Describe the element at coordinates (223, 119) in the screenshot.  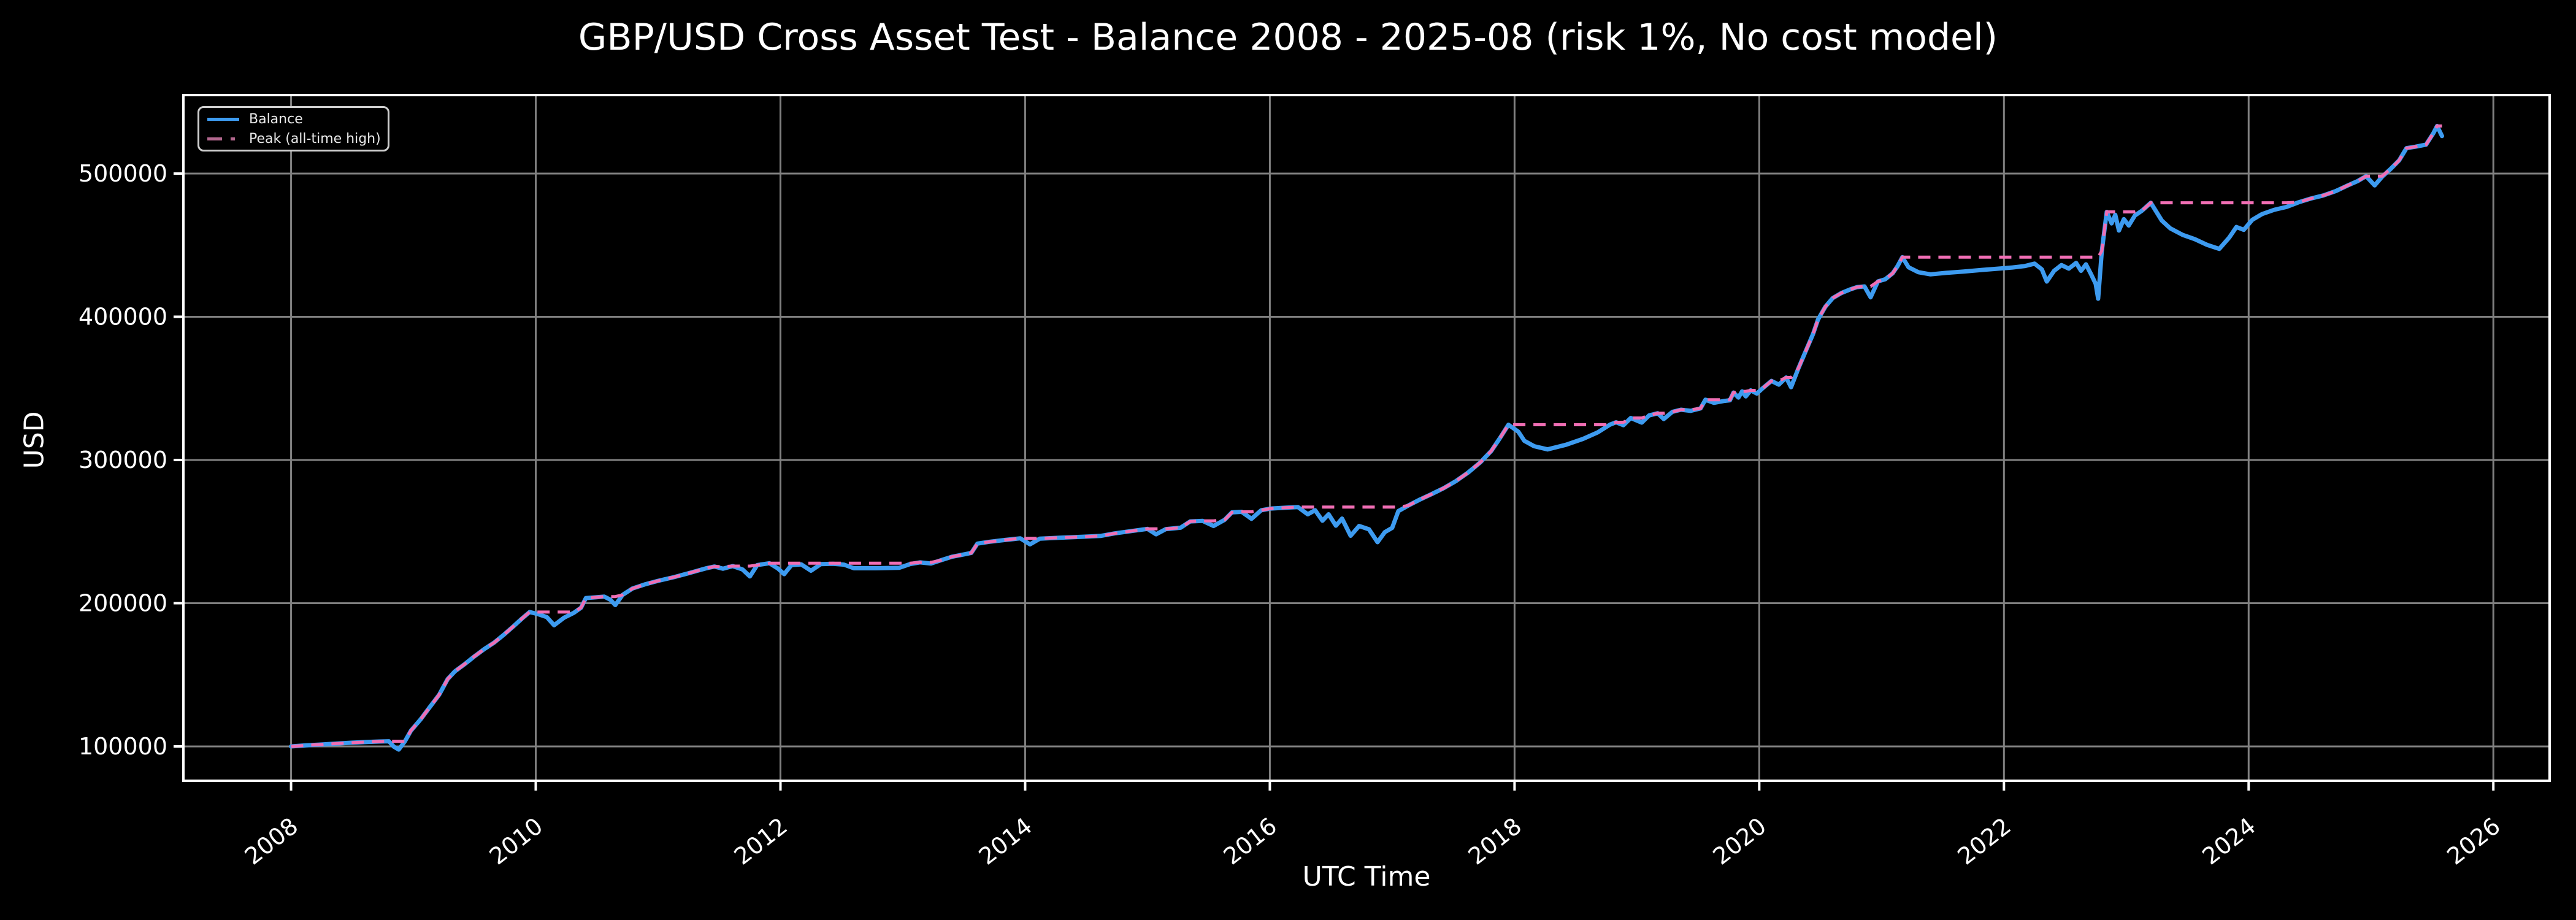
I see `balance-line-icon` at that location.